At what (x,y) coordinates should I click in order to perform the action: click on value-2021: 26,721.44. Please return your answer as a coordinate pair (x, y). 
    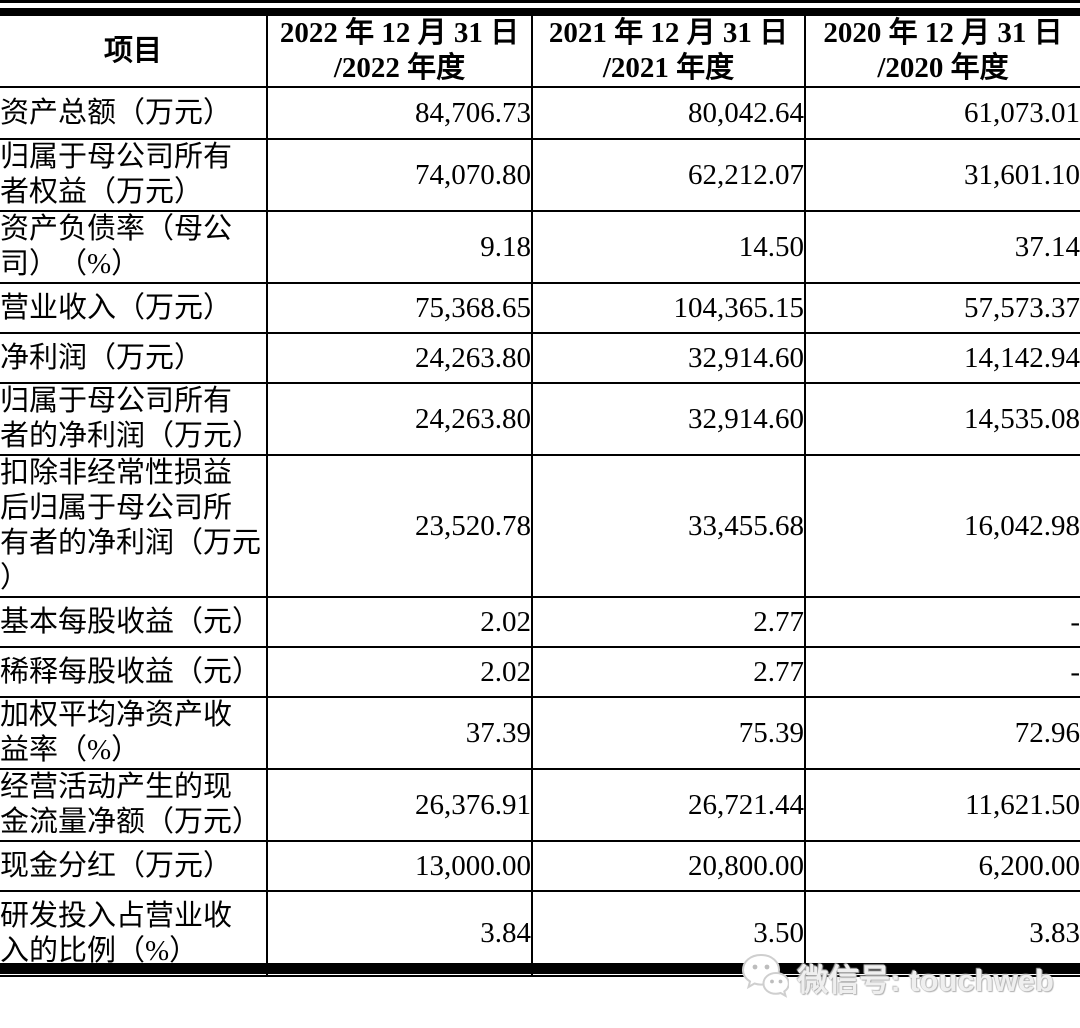
    Looking at the image, I should click on (668, 805).